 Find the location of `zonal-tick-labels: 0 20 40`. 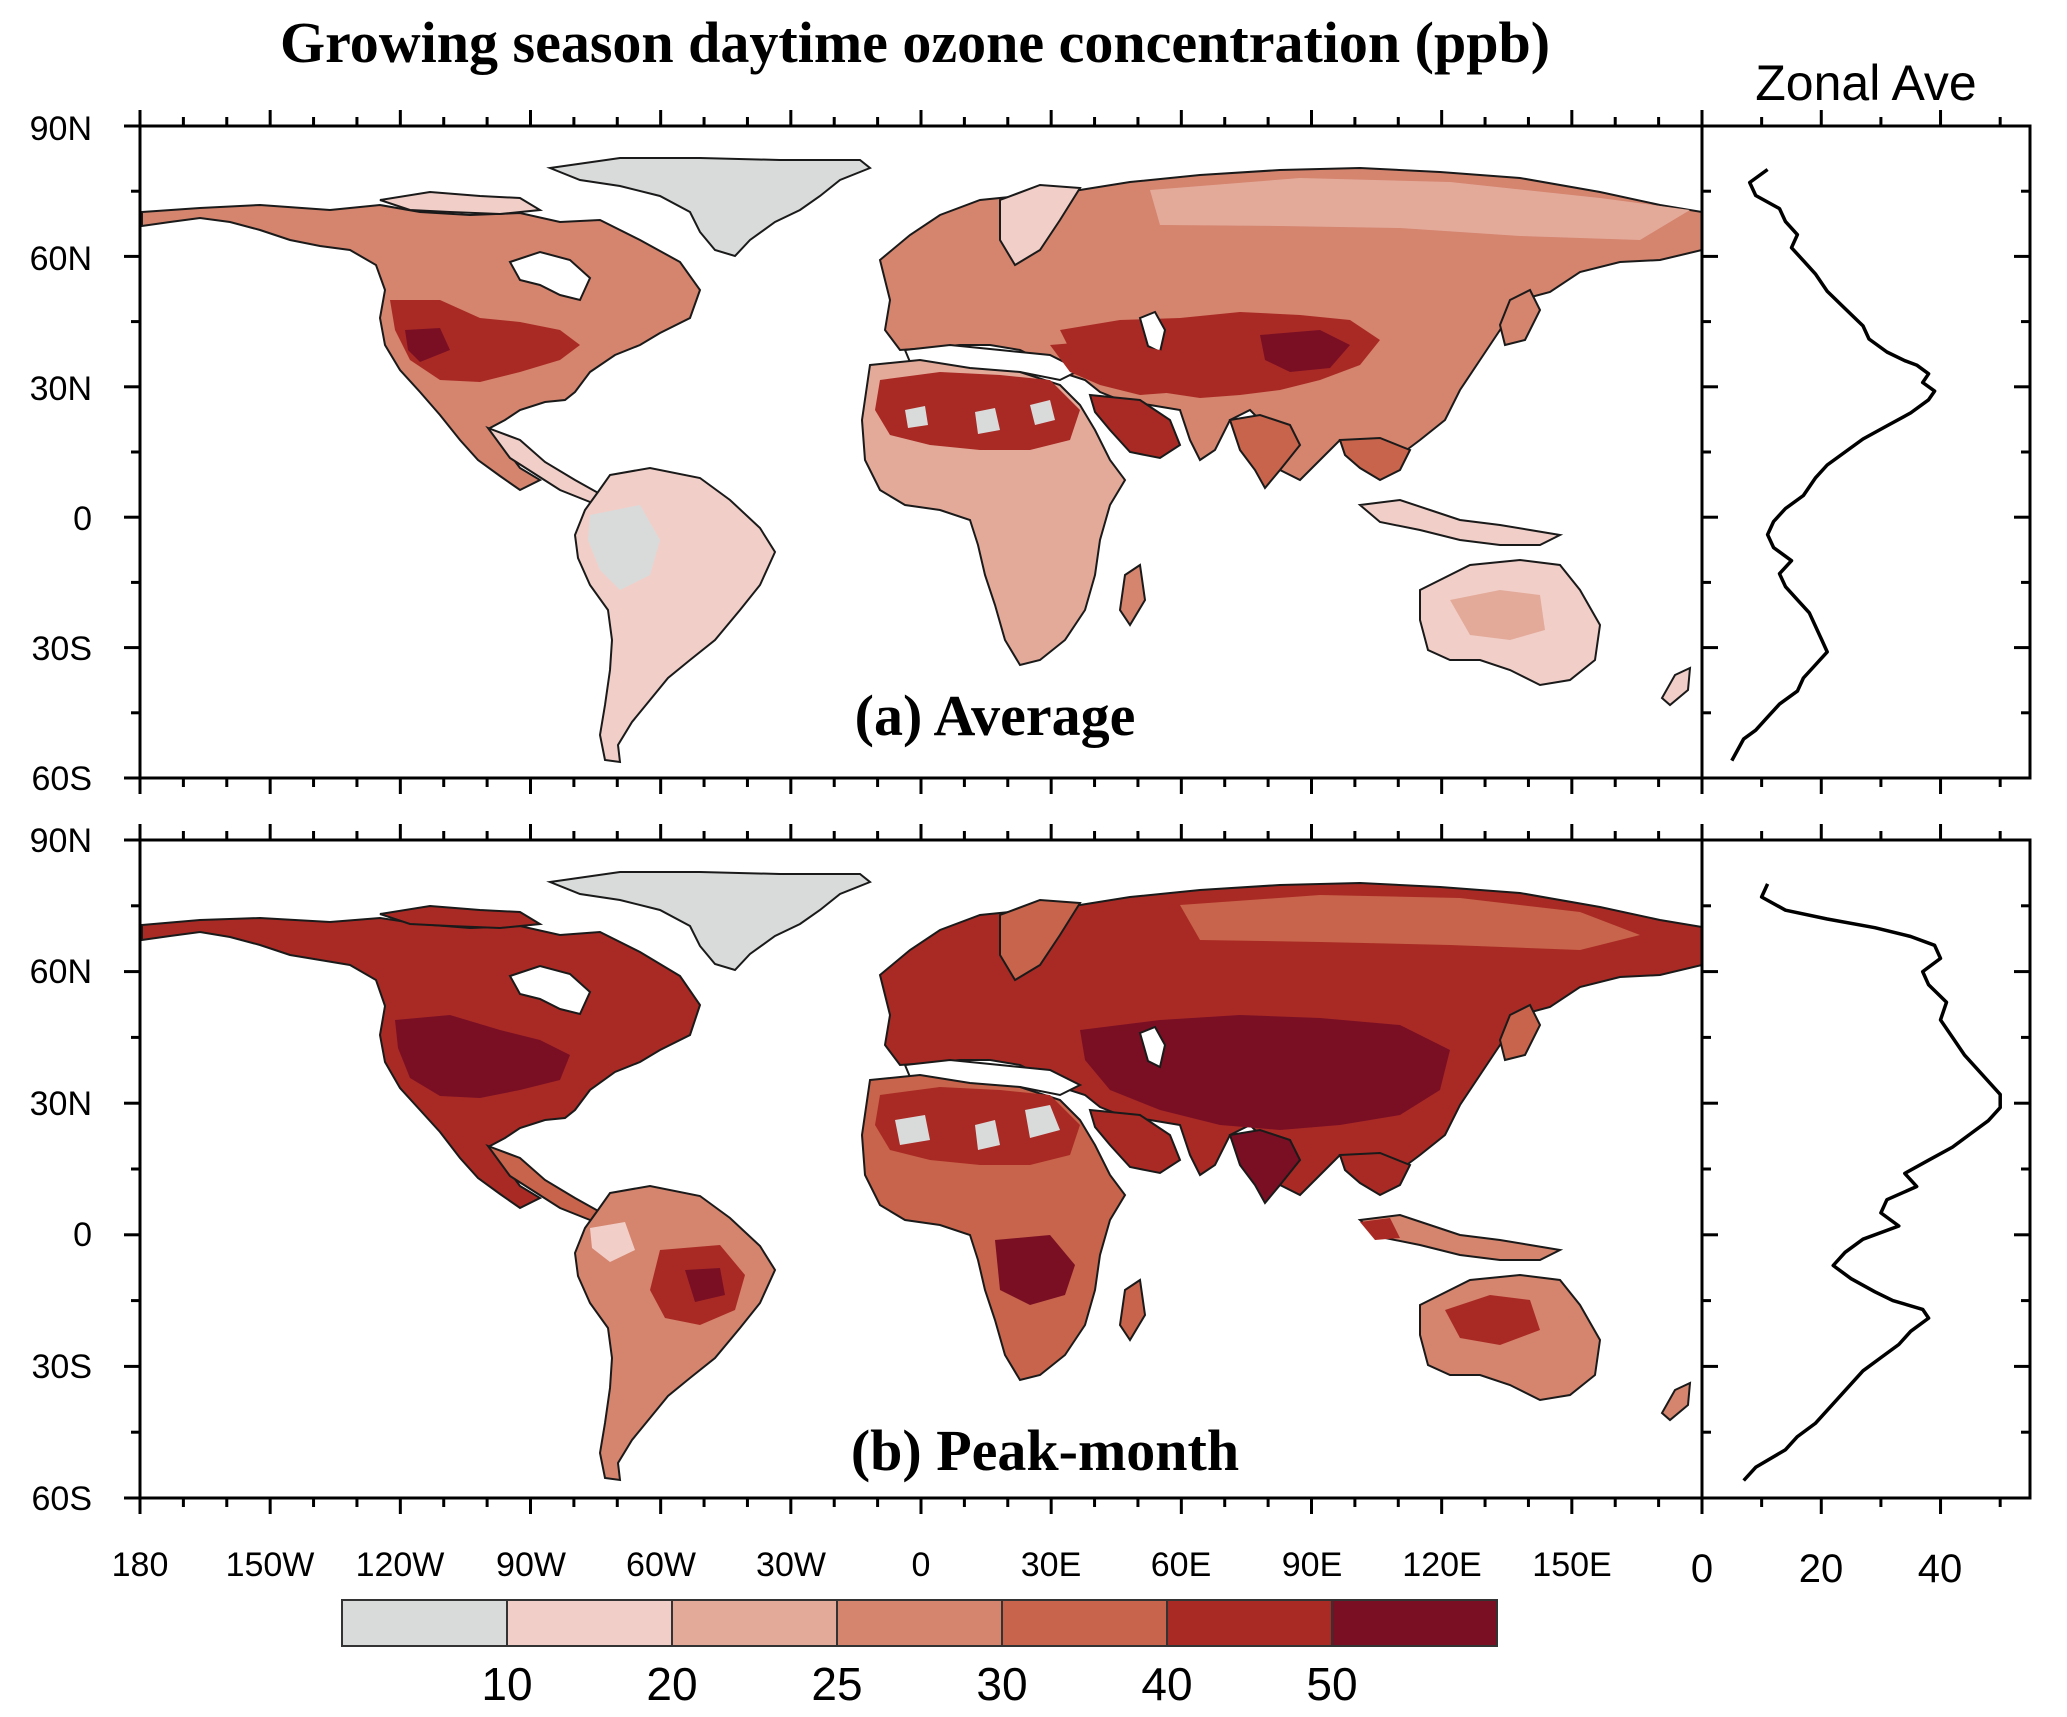

zonal-tick-labels: 0 20 40 is located at coordinates (1826, 1569).